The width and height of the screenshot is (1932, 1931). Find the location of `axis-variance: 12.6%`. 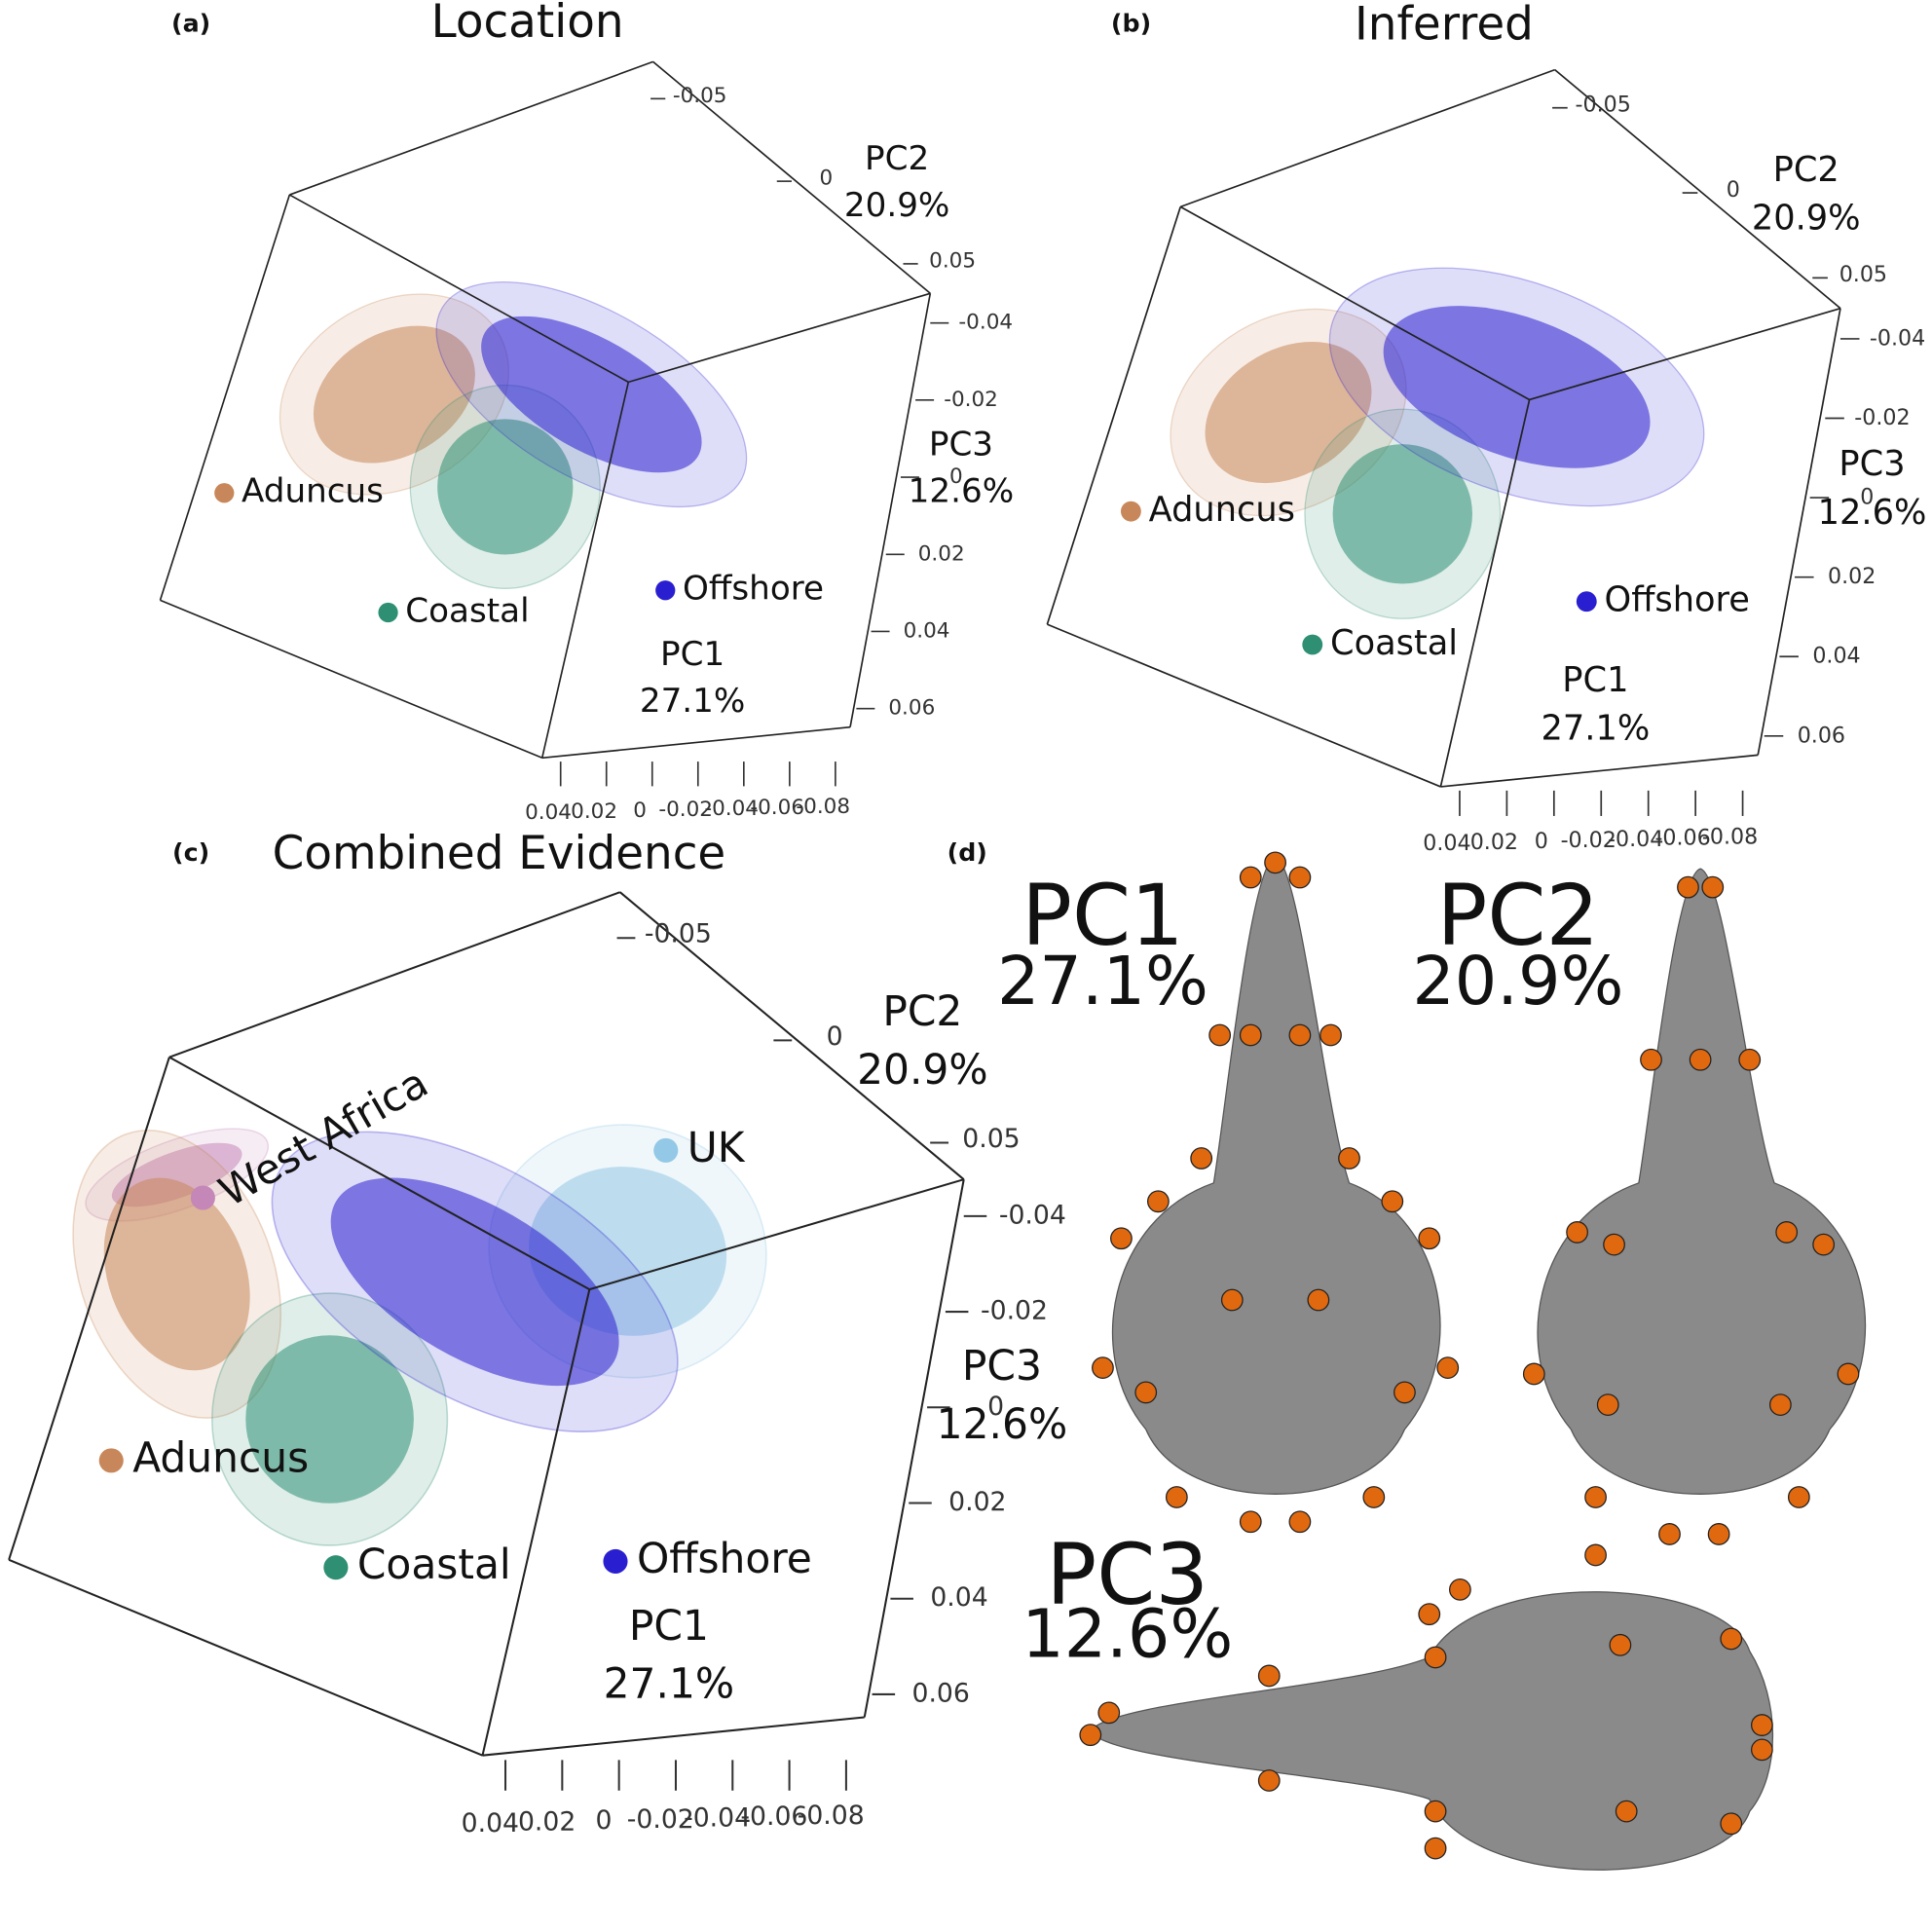

axis-variance: 12.6% is located at coordinates (1872, 513).